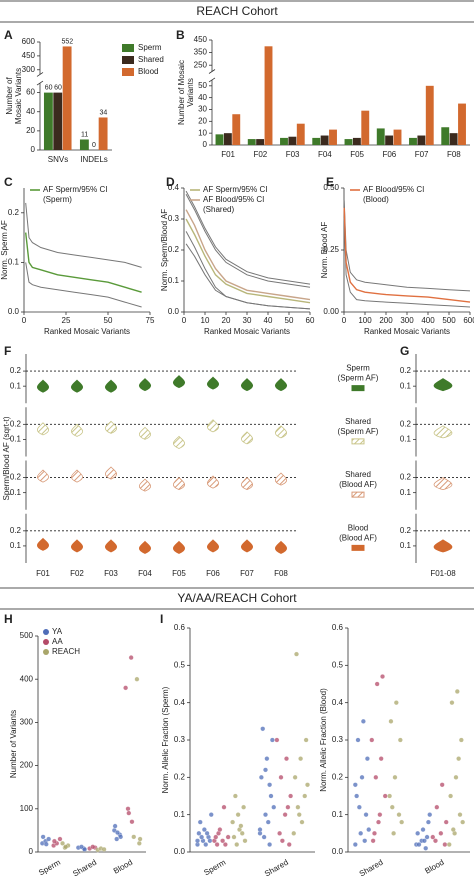  What do you see at coordinates (281, 573) in the screenshot?
I see `x-tick-label: F08` at bounding box center [281, 573].